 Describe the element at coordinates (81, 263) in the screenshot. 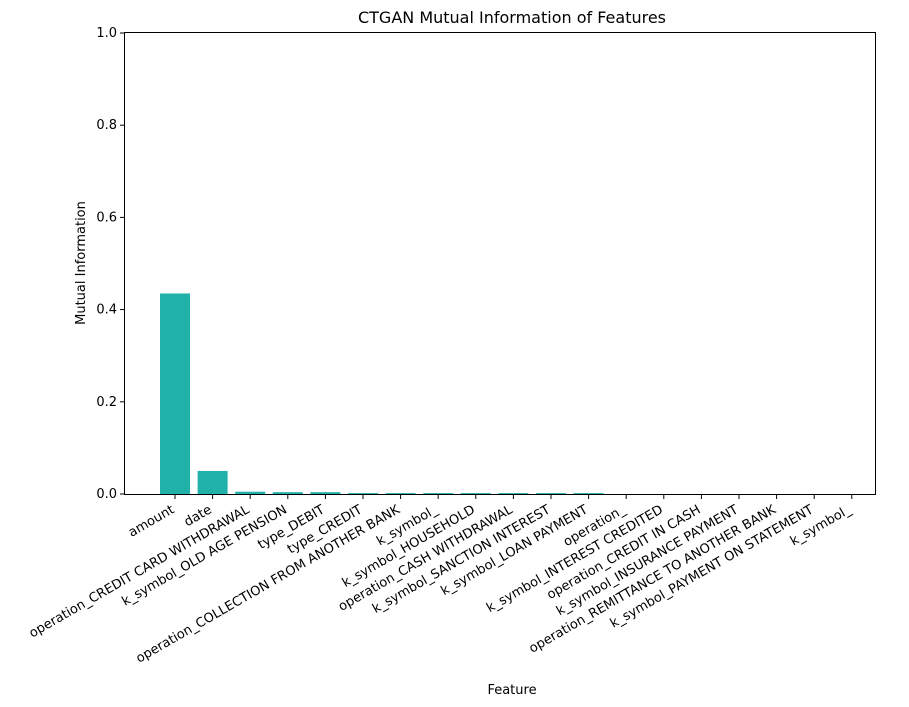

I see `y-axis-label: Mutual Information` at that location.